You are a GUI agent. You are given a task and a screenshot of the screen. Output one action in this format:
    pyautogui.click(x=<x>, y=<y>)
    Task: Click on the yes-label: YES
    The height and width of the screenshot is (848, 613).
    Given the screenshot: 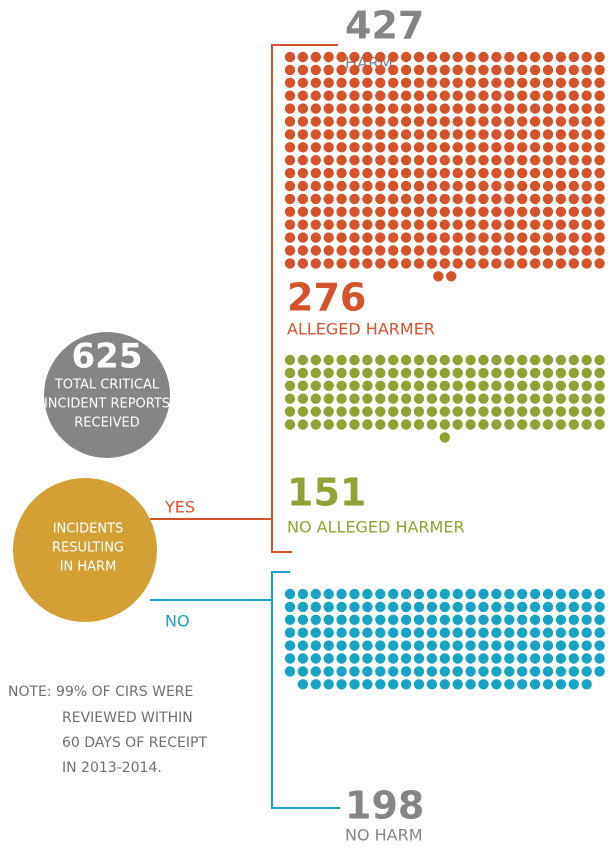 What is the action you would take?
    pyautogui.click(x=179, y=507)
    